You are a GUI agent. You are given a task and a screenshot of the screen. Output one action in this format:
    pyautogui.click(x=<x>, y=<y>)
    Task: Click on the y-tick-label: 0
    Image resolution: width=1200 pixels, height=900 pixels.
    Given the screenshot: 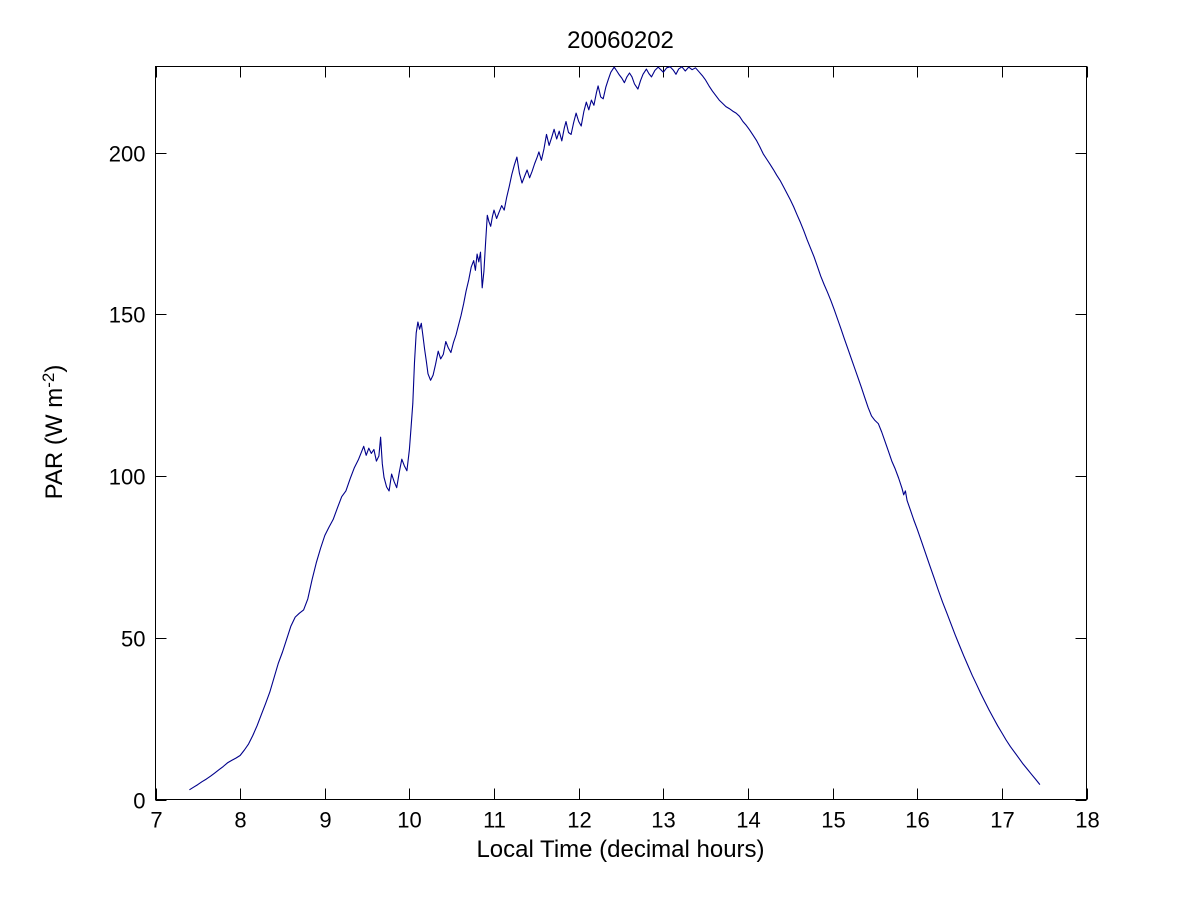 What is the action you would take?
    pyautogui.click(x=139, y=801)
    